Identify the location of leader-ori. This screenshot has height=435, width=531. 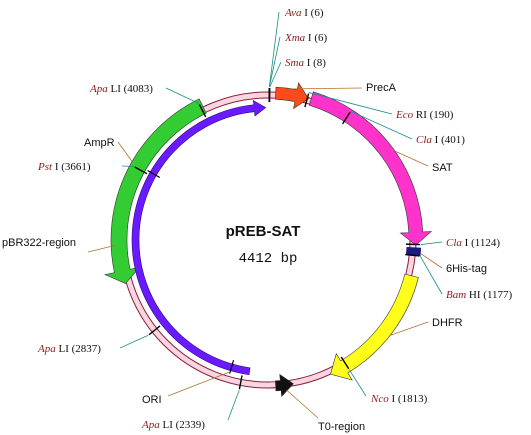
(199, 384).